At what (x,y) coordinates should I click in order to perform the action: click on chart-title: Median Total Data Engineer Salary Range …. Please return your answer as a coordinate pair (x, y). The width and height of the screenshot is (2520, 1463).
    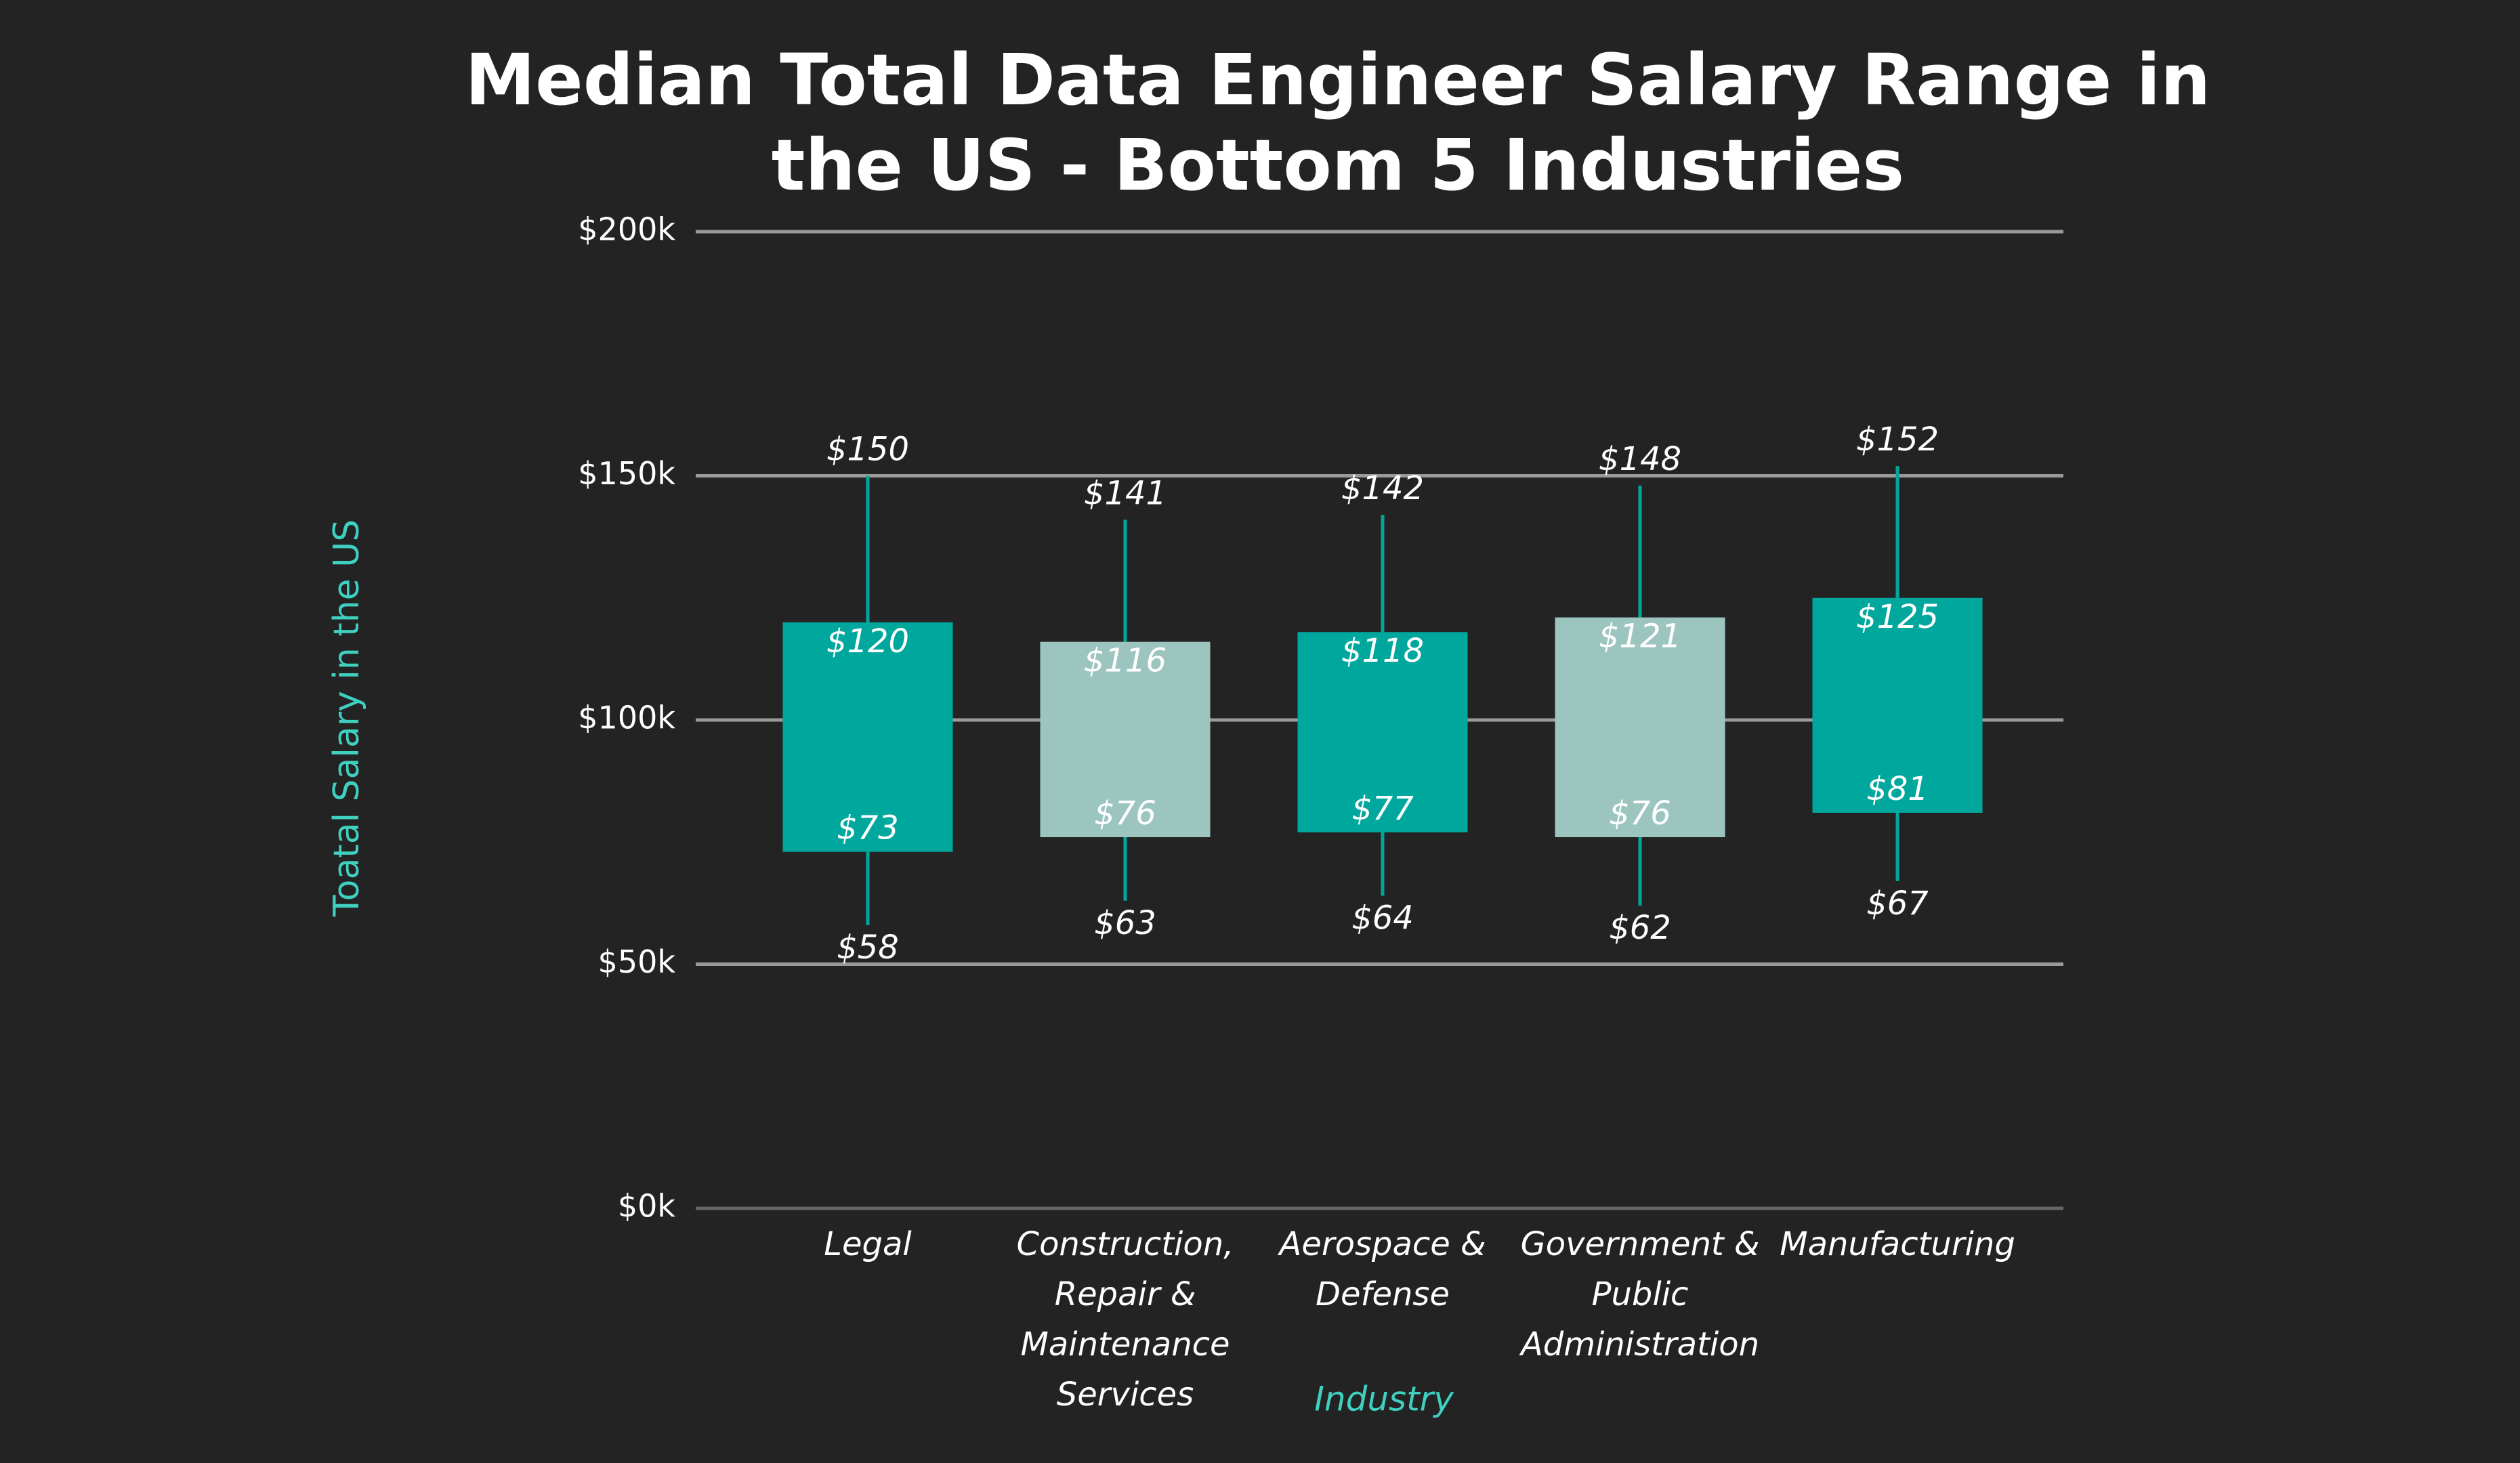
    Looking at the image, I should click on (1338, 123).